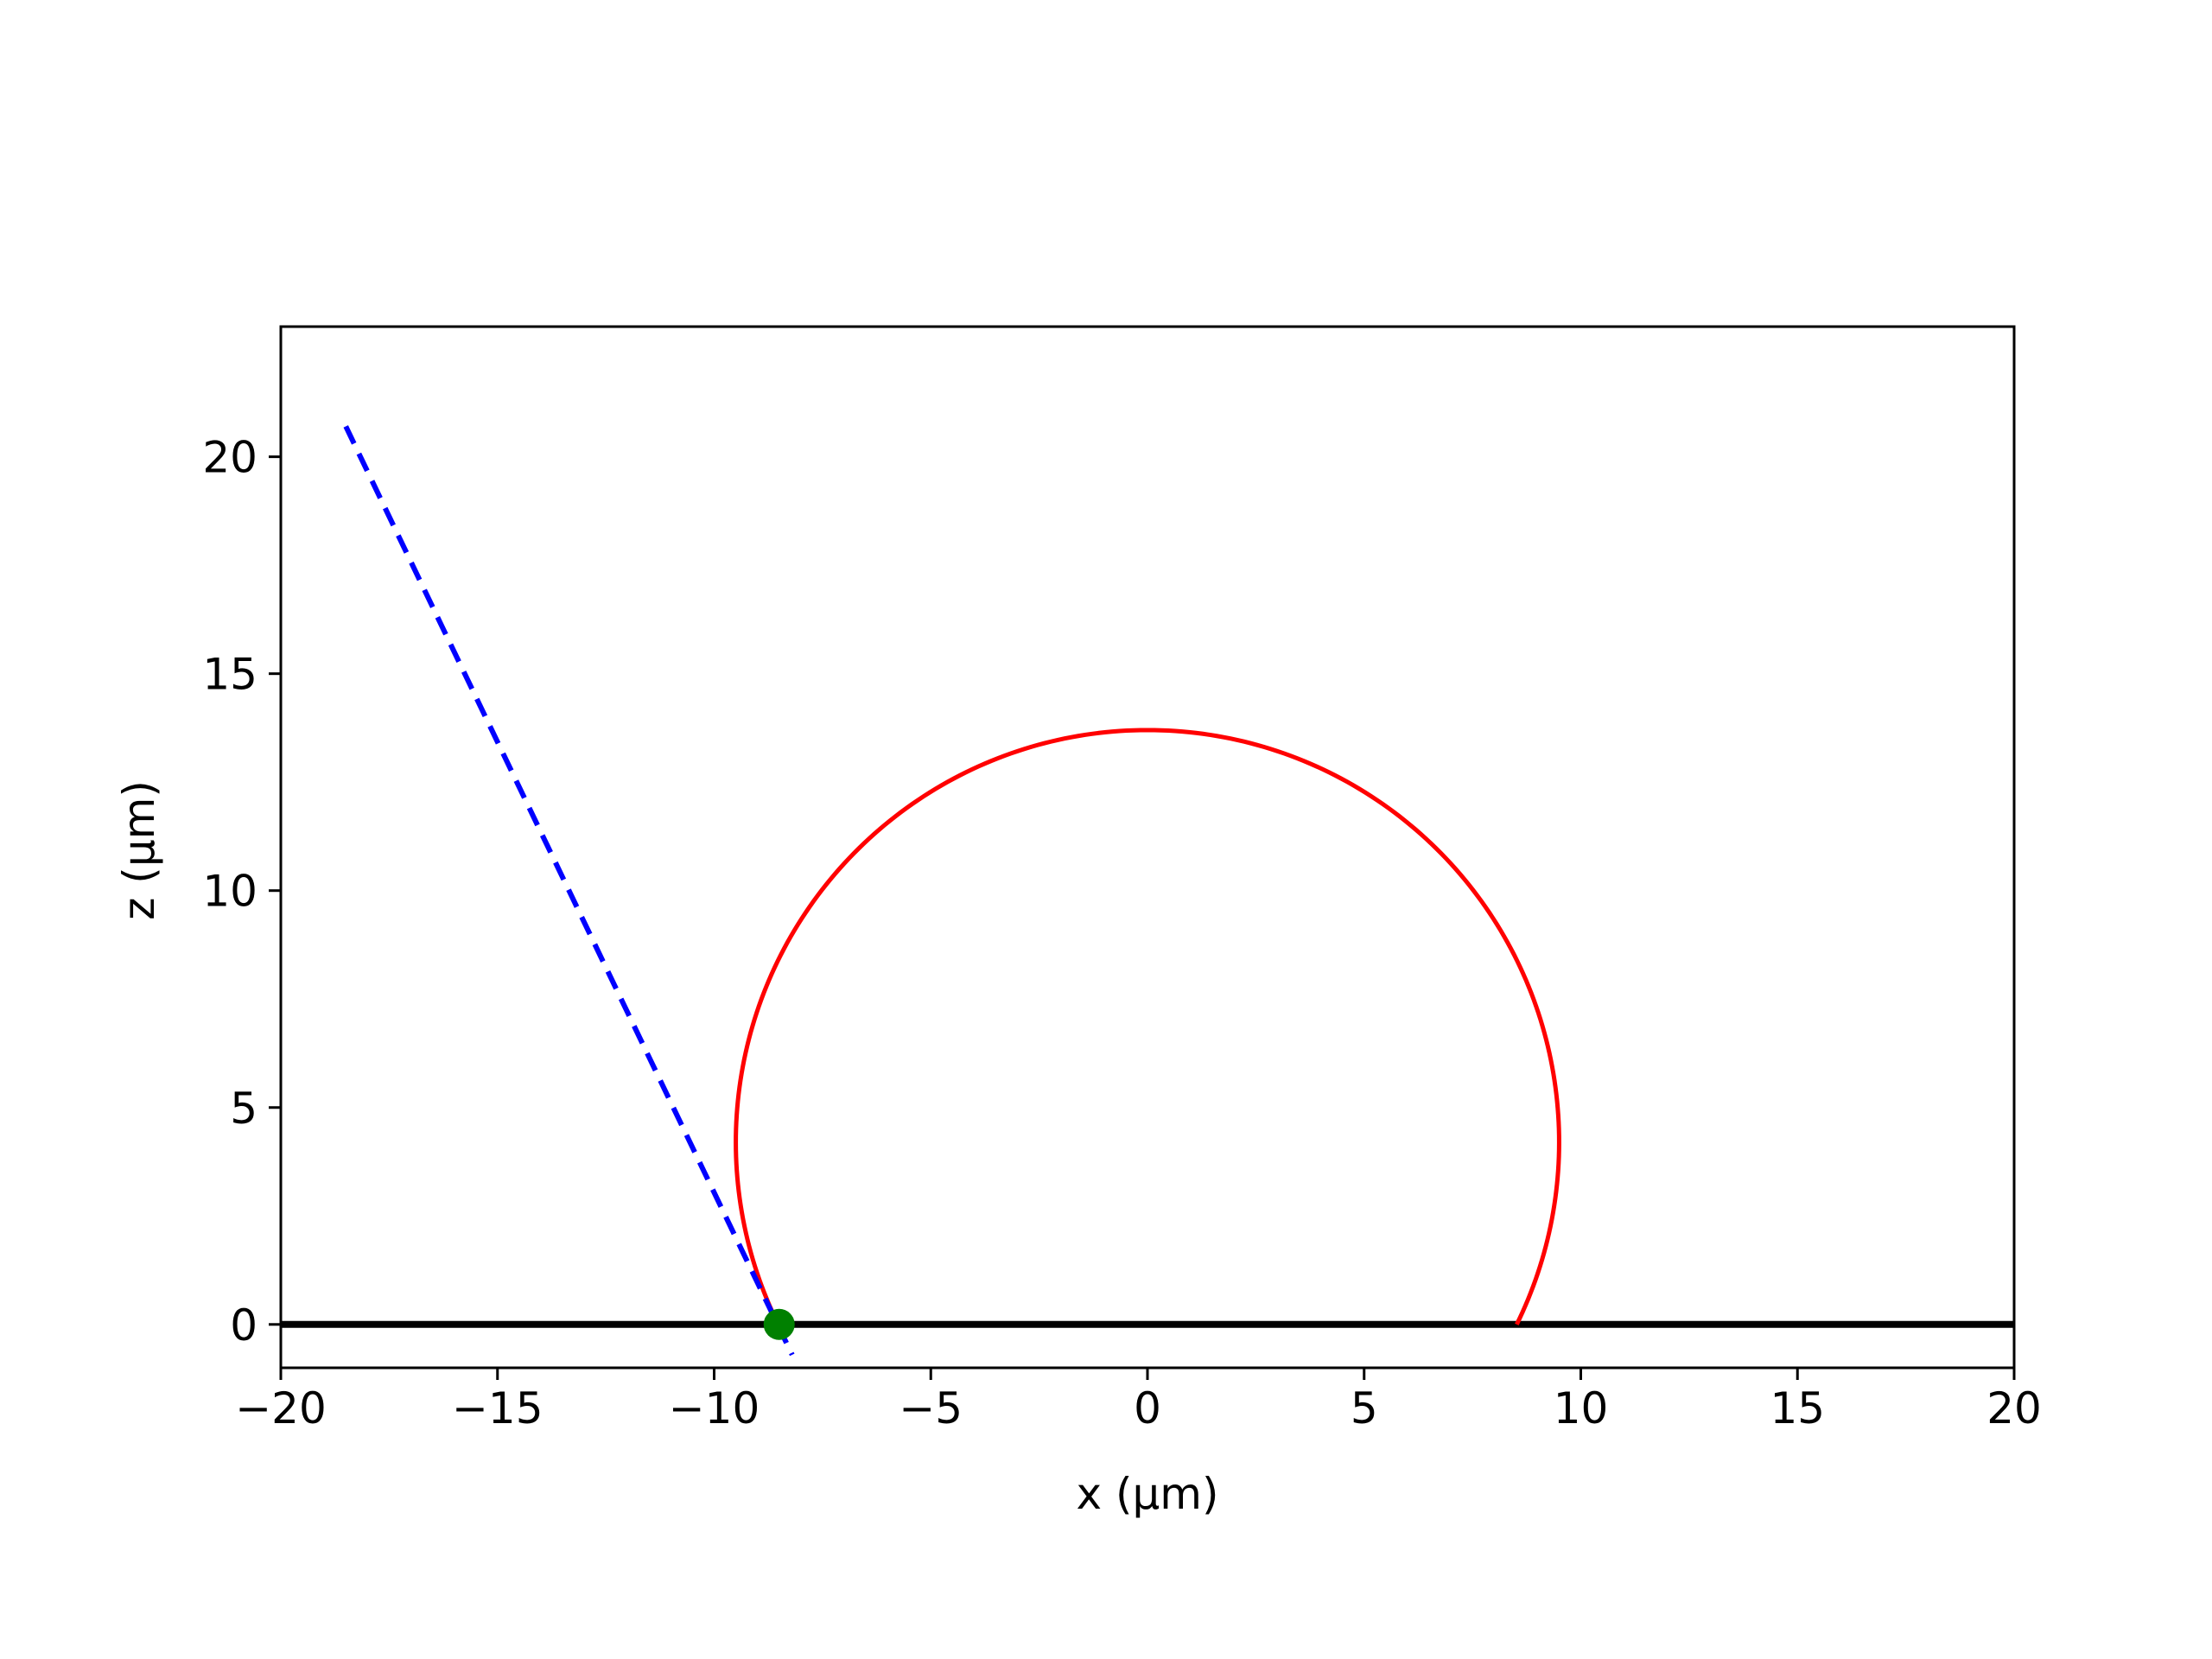  What do you see at coordinates (714, 1408) in the screenshot?
I see `x-tick-label: −10` at bounding box center [714, 1408].